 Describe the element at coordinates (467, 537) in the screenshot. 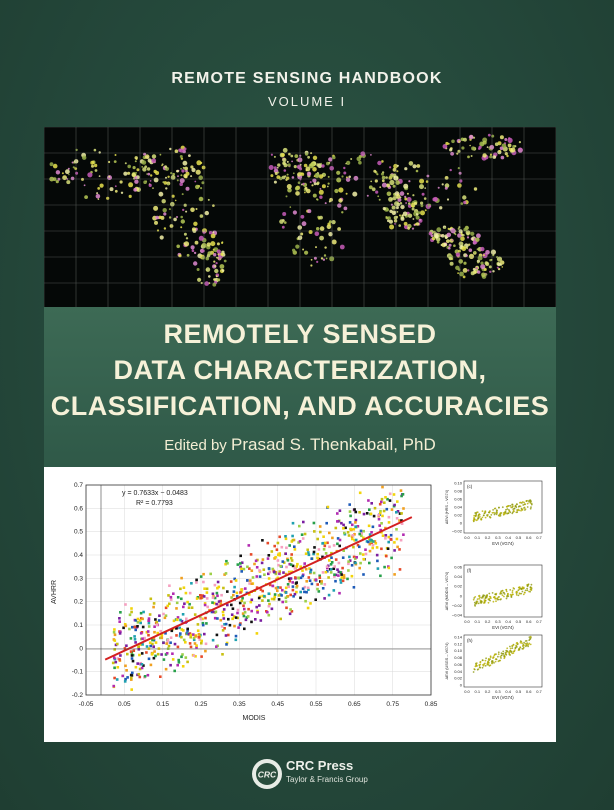

I see `panel-x-tick: 0.0` at that location.